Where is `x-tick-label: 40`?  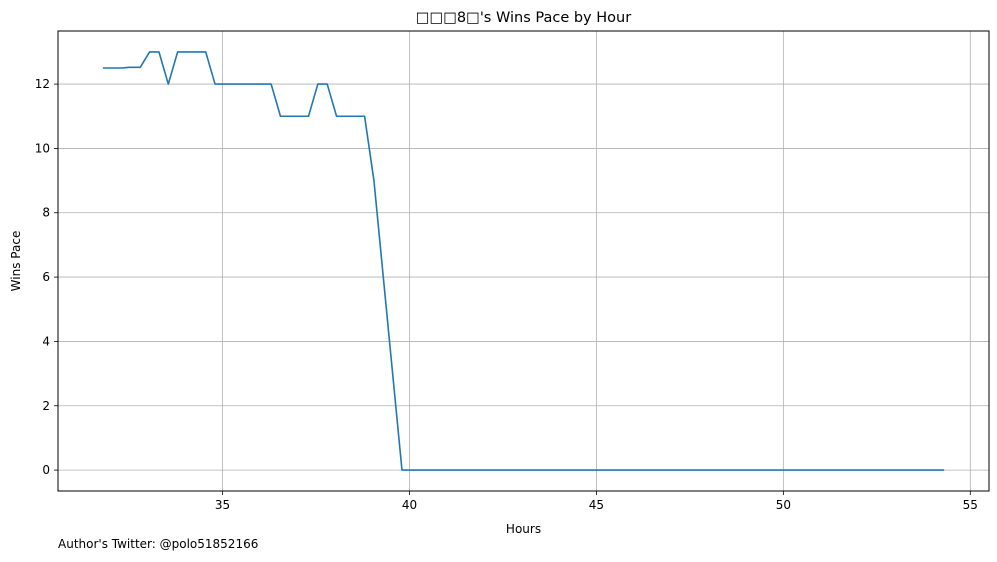 x-tick-label: 40 is located at coordinates (409, 505).